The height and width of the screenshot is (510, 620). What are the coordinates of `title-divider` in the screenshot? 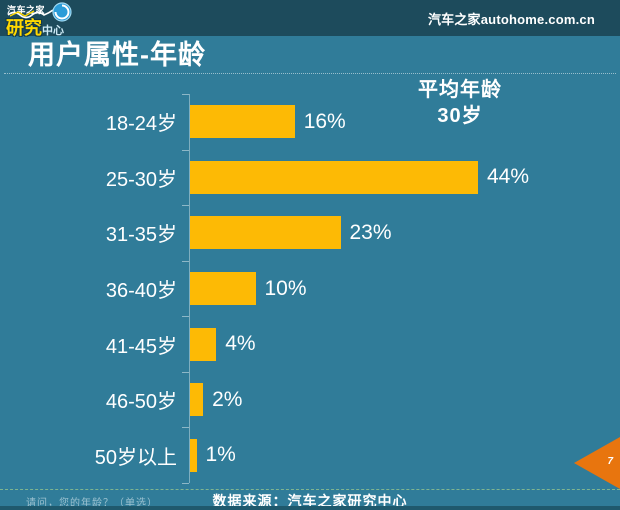 It's located at (310, 73).